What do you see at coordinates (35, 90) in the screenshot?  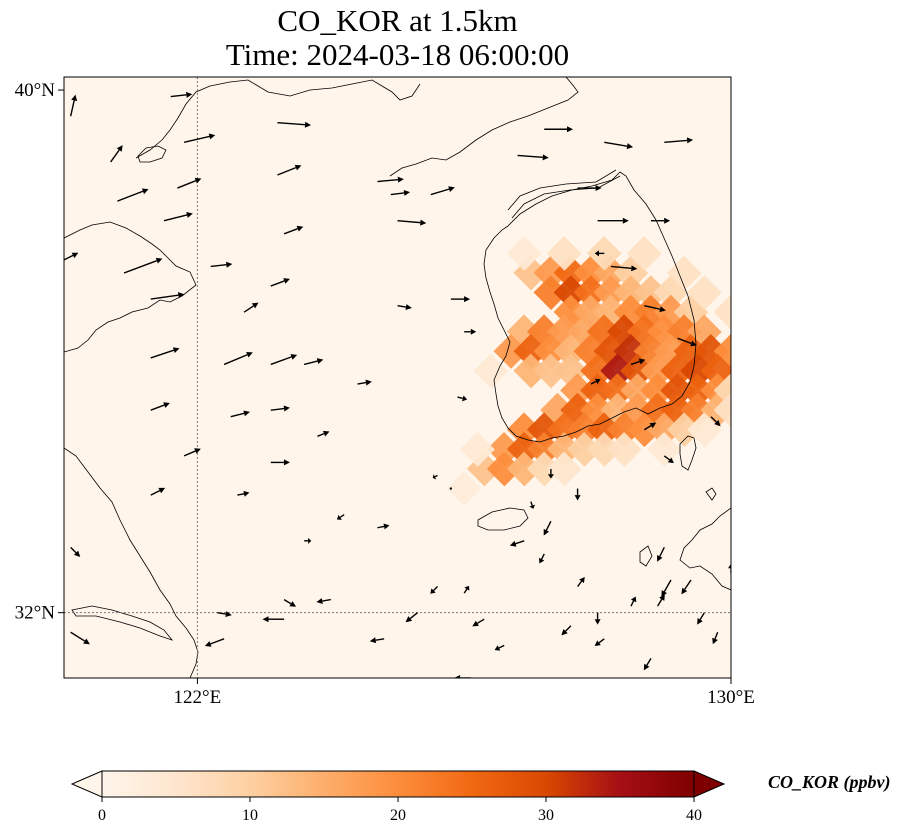 I see `y-tick-label: 40°N` at bounding box center [35, 90].